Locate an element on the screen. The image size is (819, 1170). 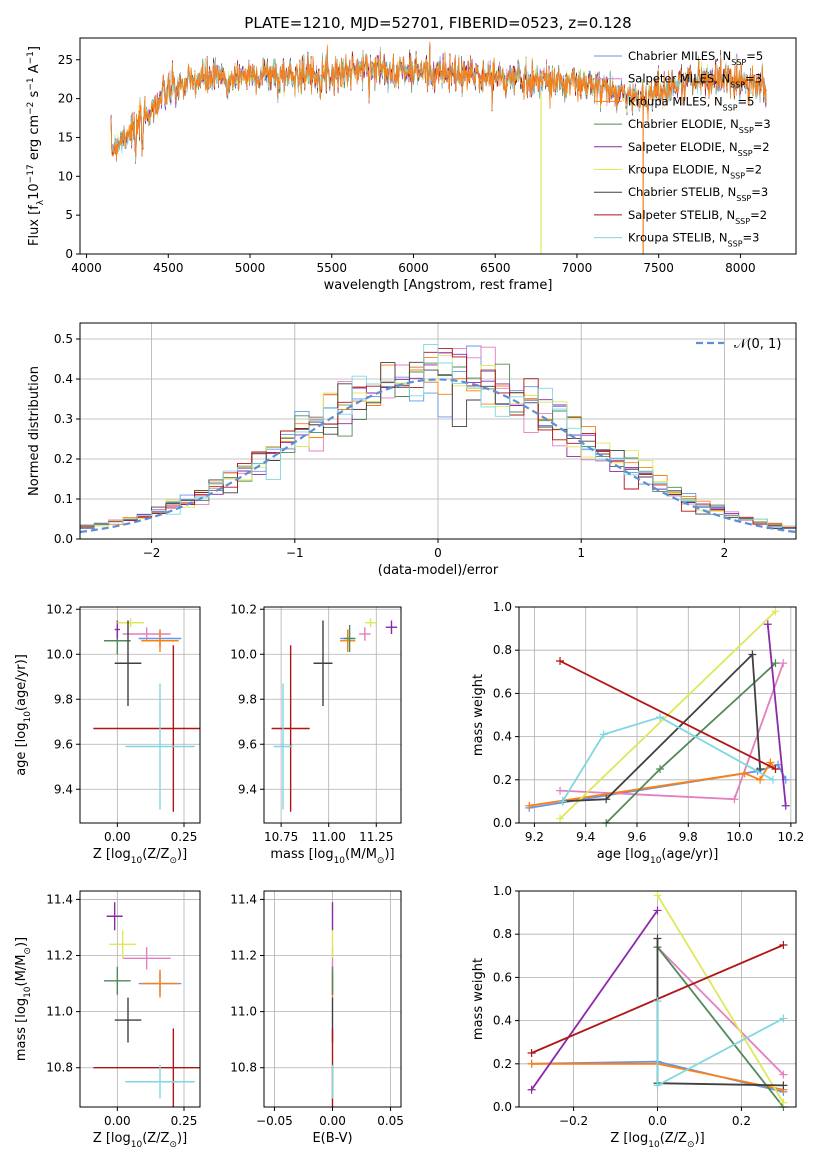
legend-label: Kroupa STELIB, NSSP=3 is located at coordinates (693, 240).